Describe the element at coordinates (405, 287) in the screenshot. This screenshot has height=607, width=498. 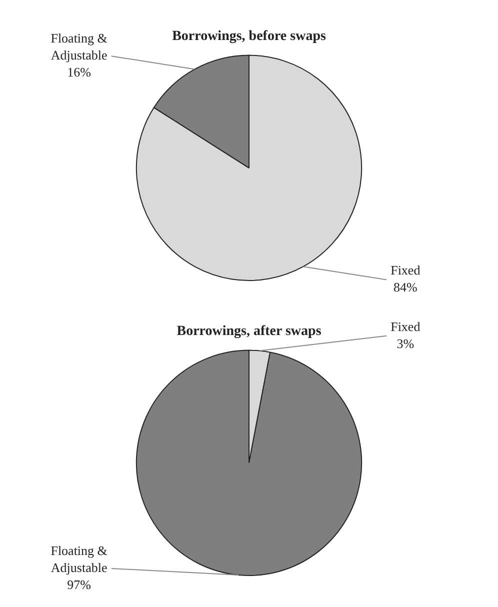
I see `data-label: 84%` at that location.